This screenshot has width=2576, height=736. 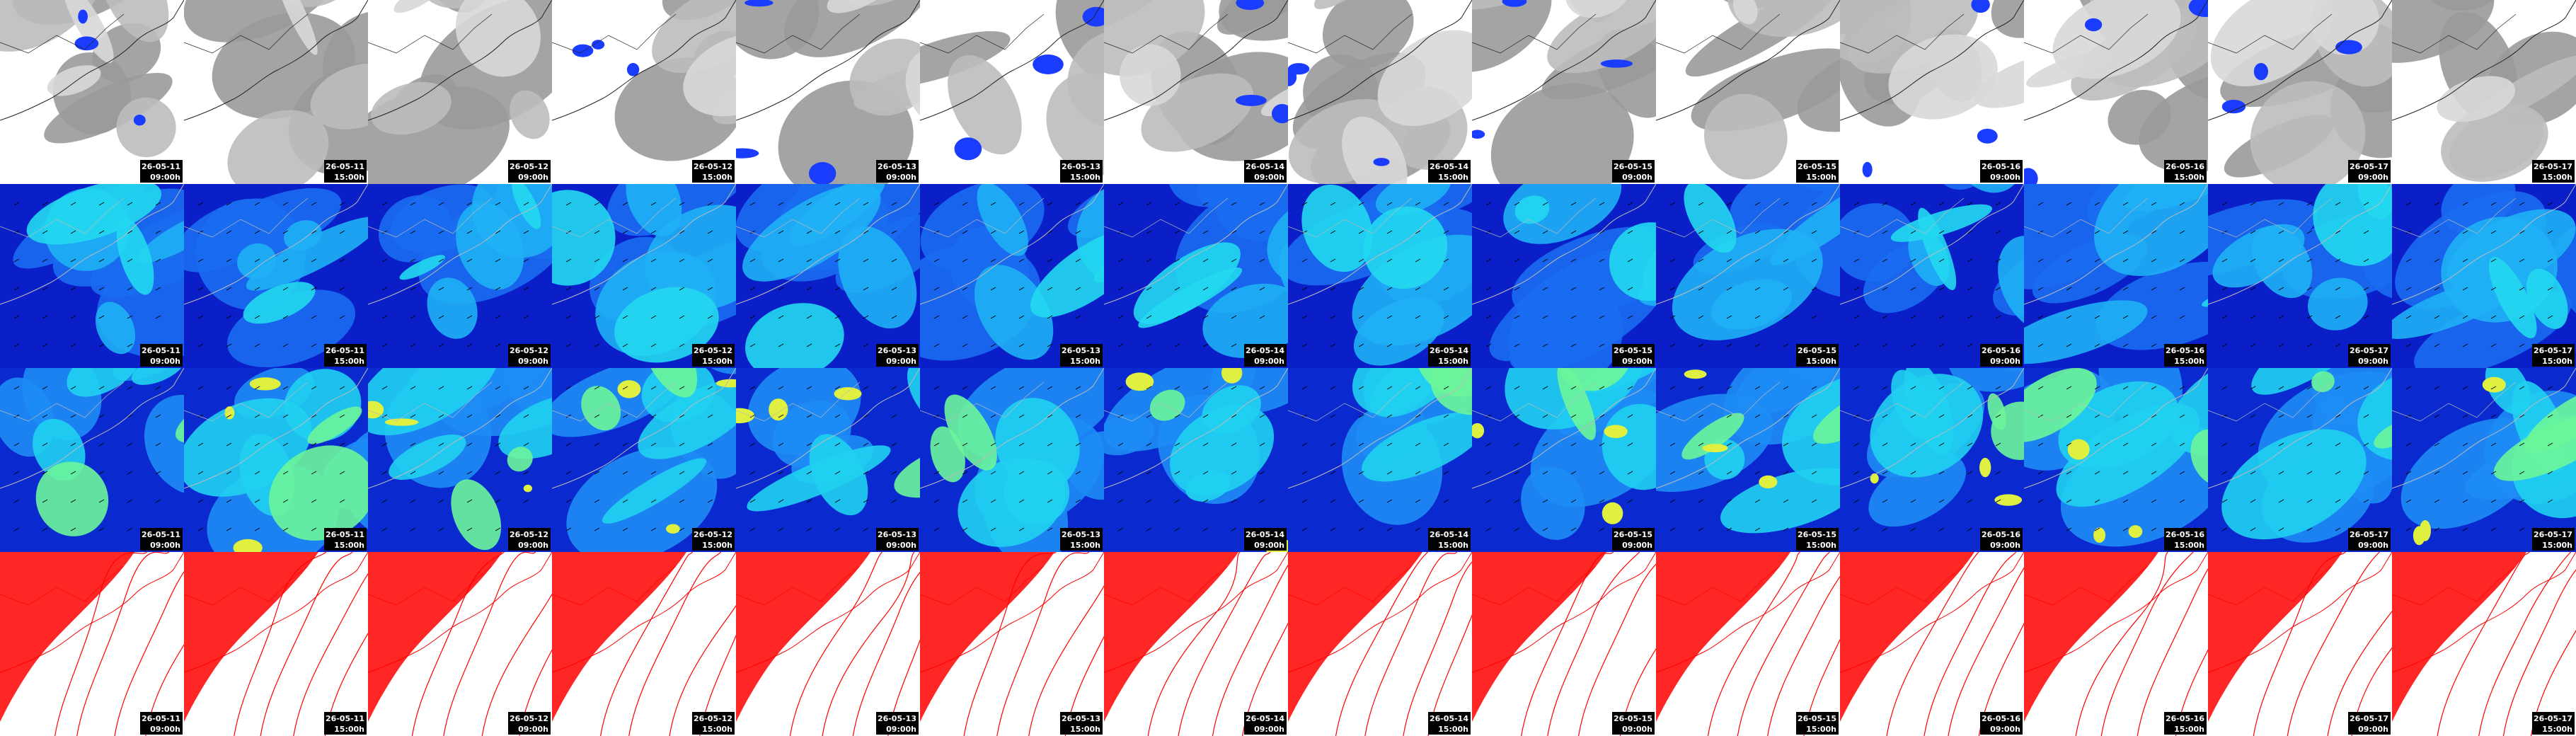 I want to click on date-label: 26-05-14, so click(x=1449, y=166).